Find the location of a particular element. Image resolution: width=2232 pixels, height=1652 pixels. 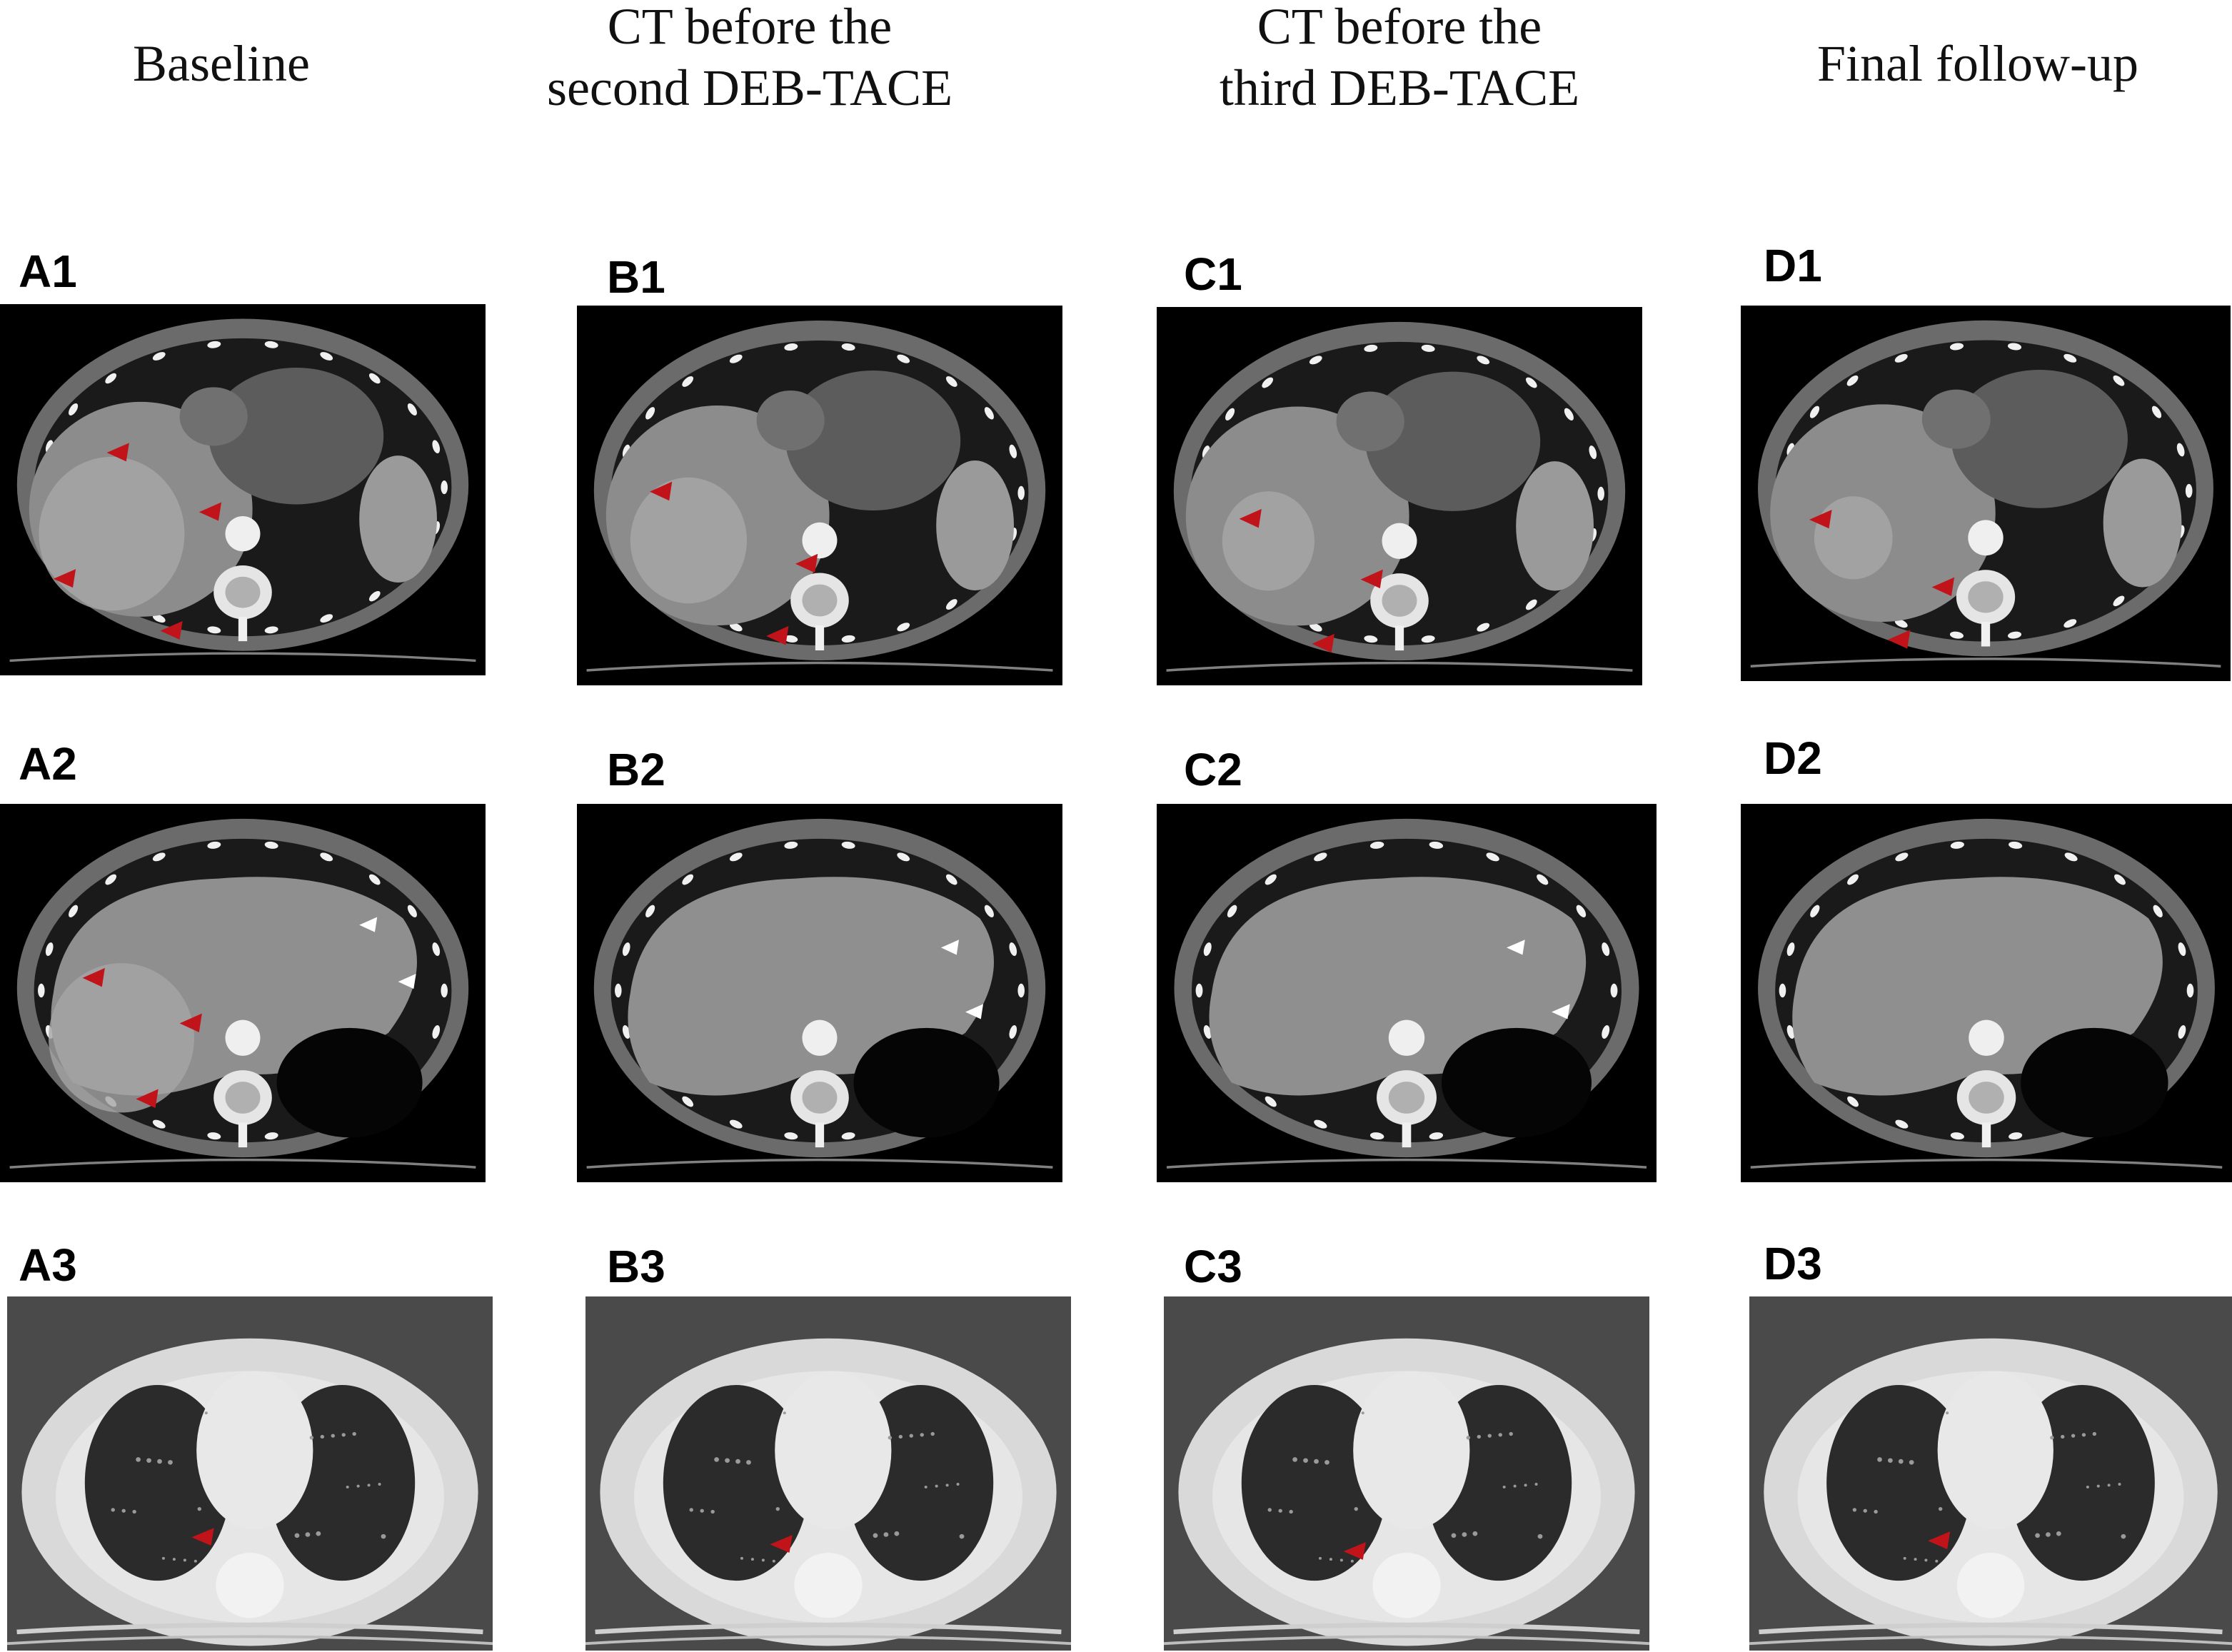

column-title-final-follow-up: Final follow-up is located at coordinates (1977, 64).